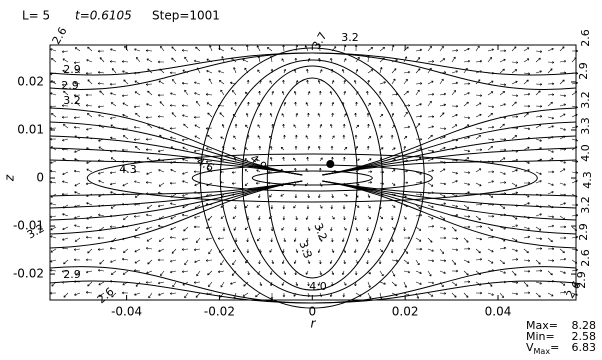 This screenshot has width=602, height=360. What do you see at coordinates (330, 164) in the screenshot?
I see `core-marker` at bounding box center [330, 164].